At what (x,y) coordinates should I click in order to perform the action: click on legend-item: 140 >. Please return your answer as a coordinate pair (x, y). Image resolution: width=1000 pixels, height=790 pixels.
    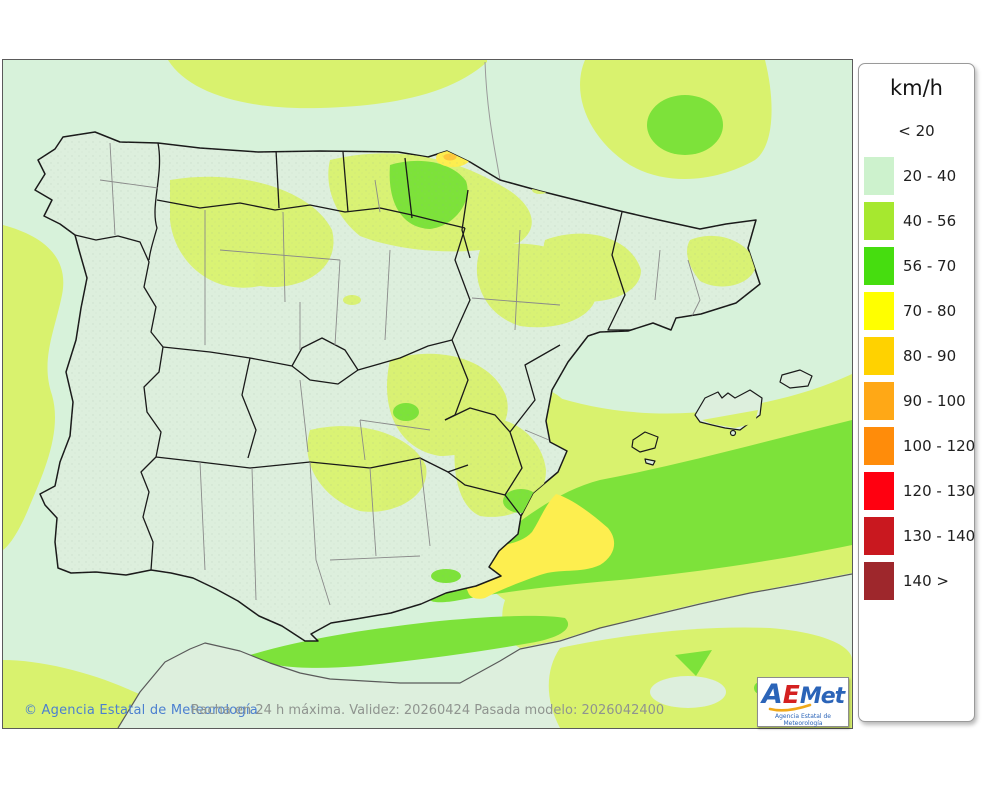
    Looking at the image, I should click on (916, 580).